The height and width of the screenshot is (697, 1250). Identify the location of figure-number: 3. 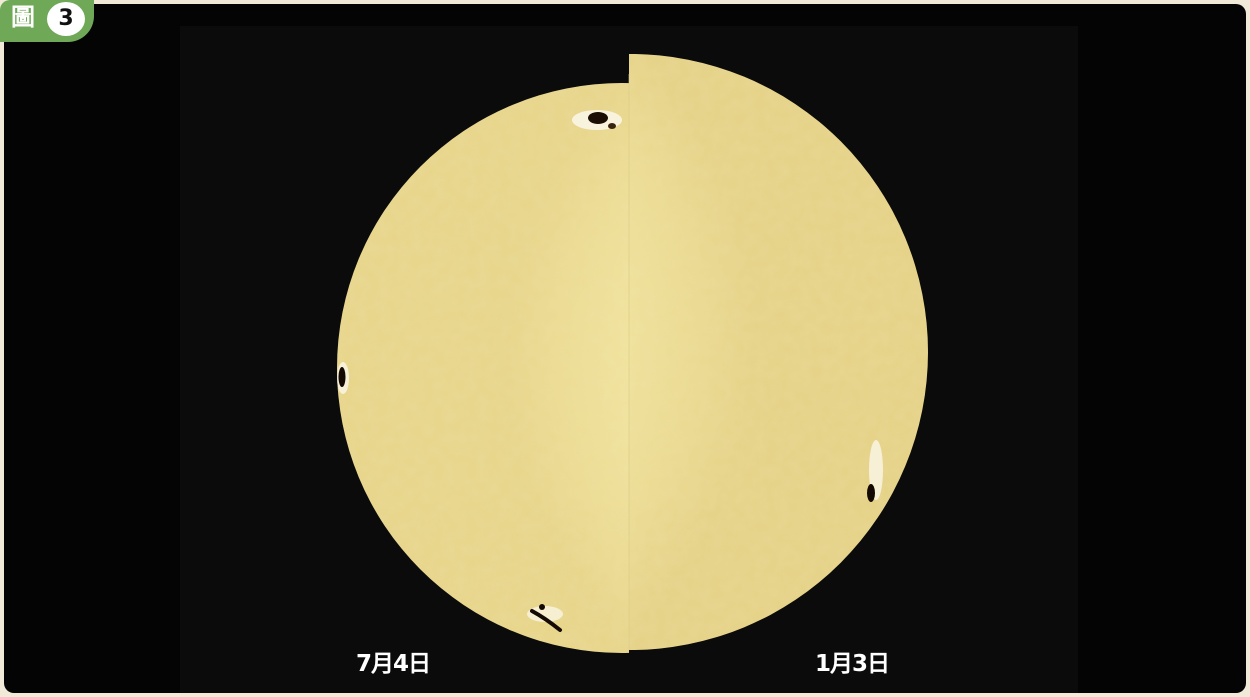
(66, 19).